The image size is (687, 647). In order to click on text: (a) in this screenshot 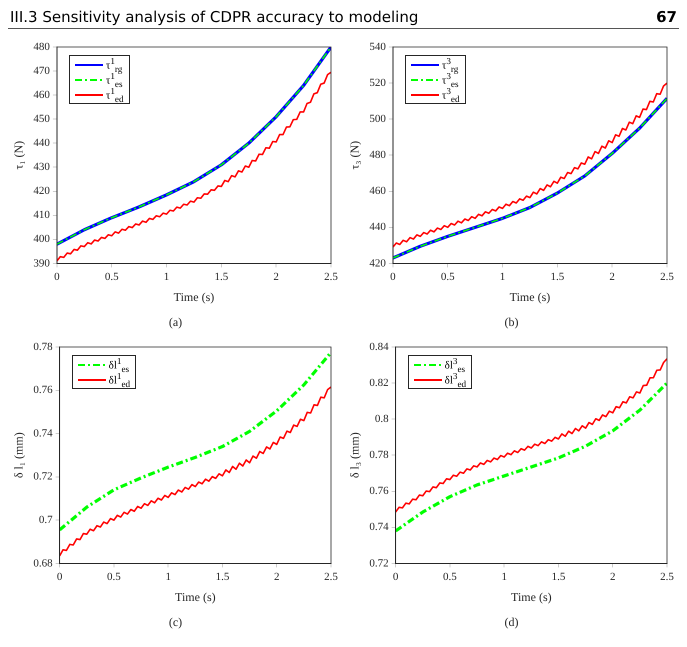, I will do `click(176, 322)`.